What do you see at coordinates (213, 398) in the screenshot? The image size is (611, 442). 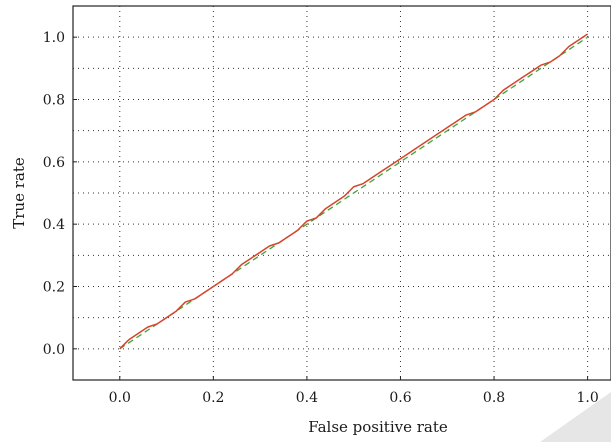 I see `x-tick-label: 0.2` at bounding box center [213, 398].